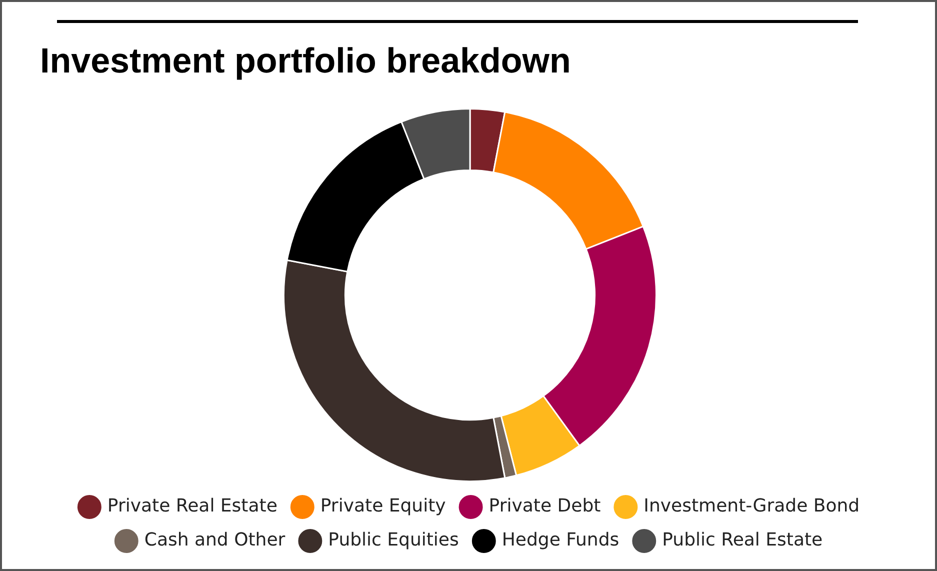 The width and height of the screenshot is (937, 571). Describe the element at coordinates (383, 506) in the screenshot. I see `legend-label: Private Equity` at that location.